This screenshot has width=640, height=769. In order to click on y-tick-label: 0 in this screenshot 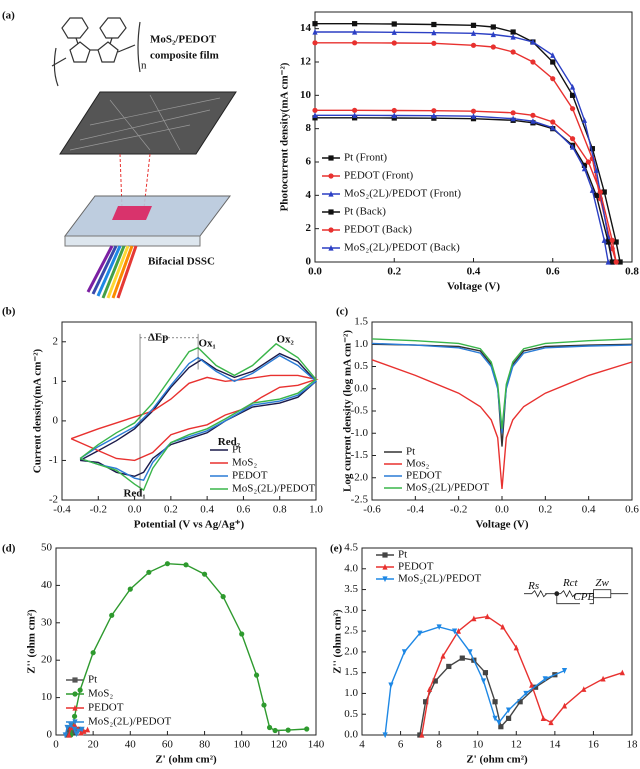, I will do `click(56, 420)`.